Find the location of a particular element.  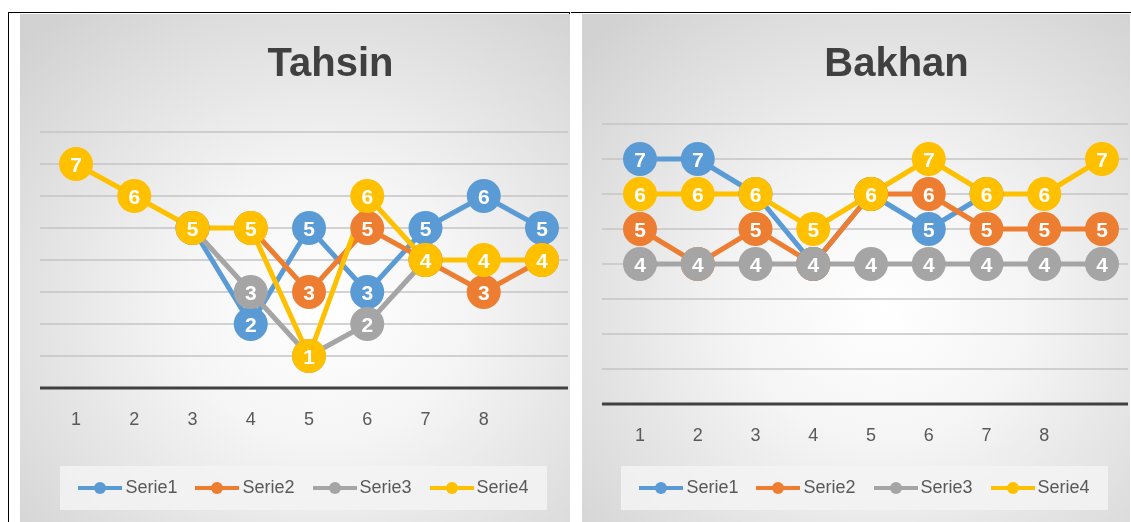

chart-title: Bakhan is located at coordinates (896, 62).